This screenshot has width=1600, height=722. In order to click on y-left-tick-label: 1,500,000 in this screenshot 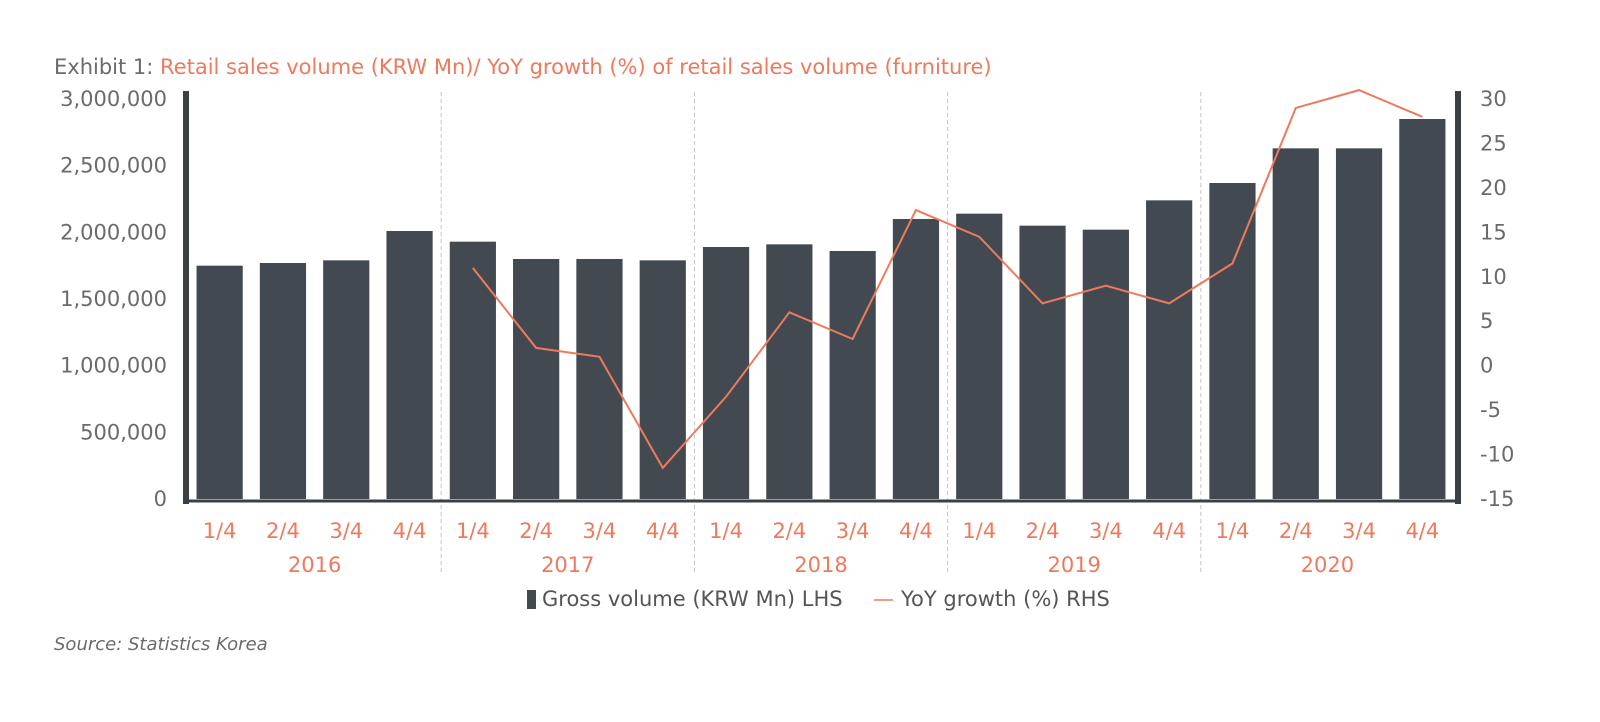, I will do `click(113, 299)`.